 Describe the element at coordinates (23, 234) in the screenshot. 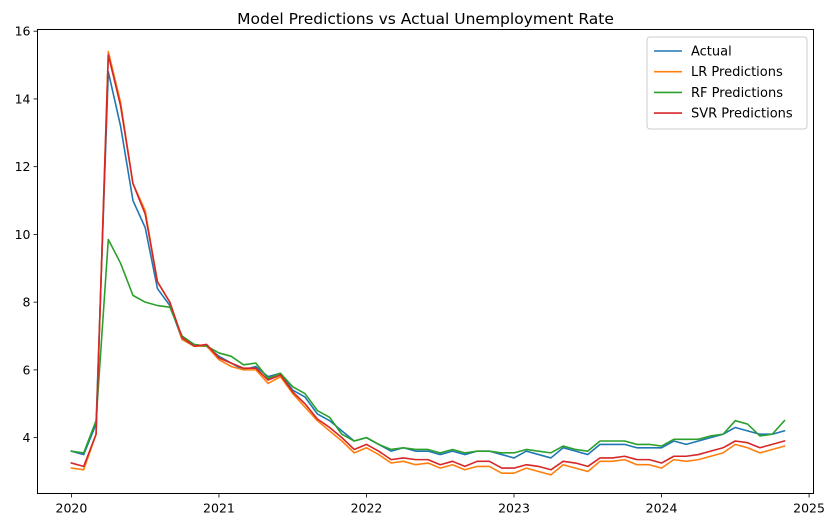

I see `y-tick-label-3: 10` at that location.